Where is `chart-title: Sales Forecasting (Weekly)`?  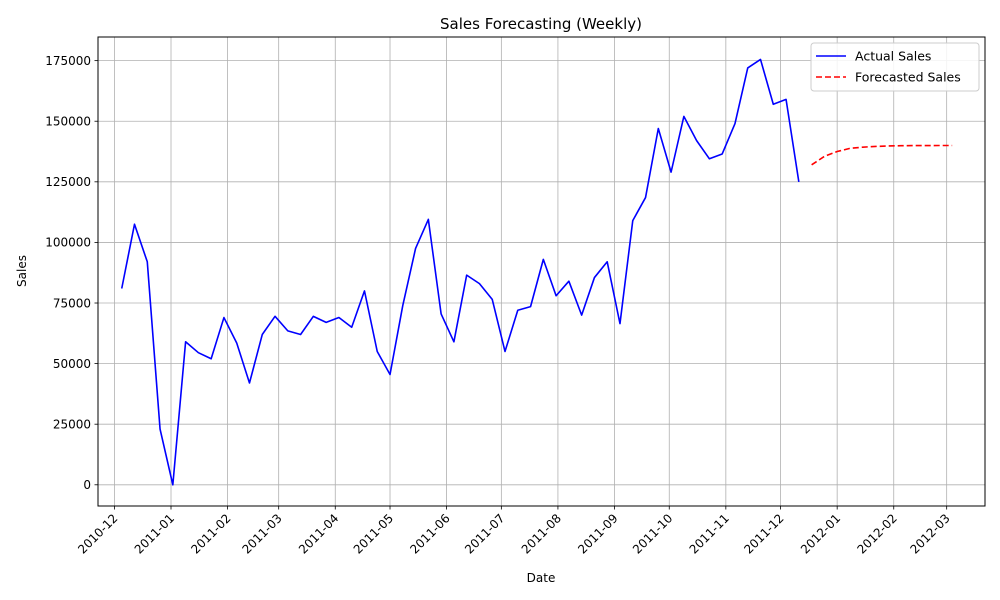
chart-title: Sales Forecasting (Weekly) is located at coordinates (541, 24).